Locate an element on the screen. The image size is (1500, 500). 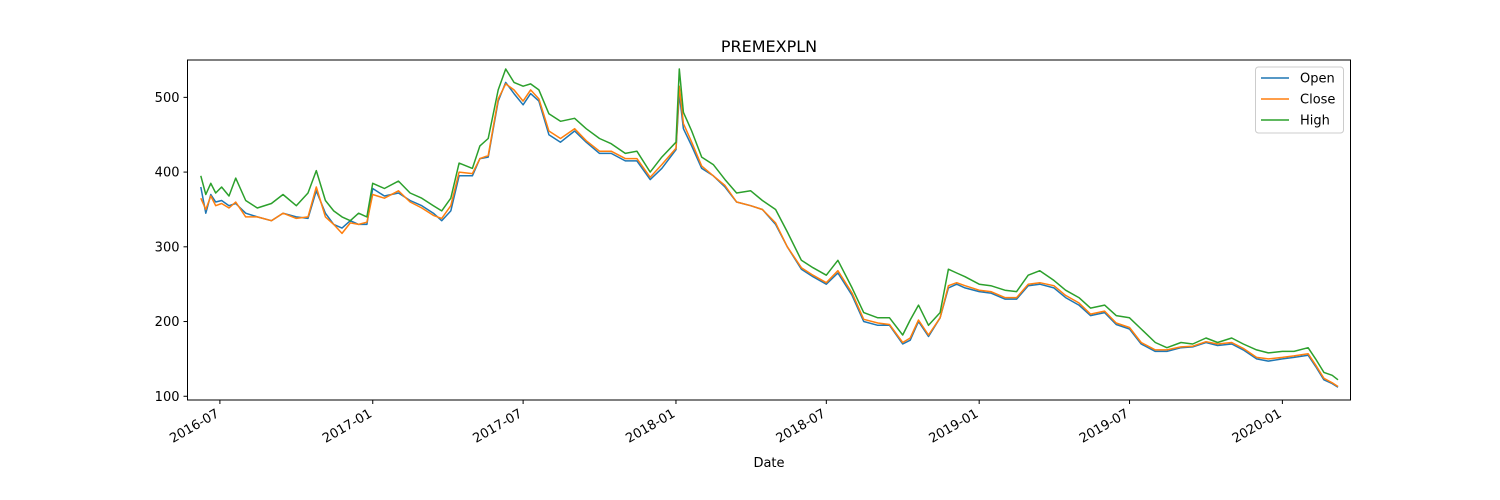
legend-label-high: High is located at coordinates (1315, 121).